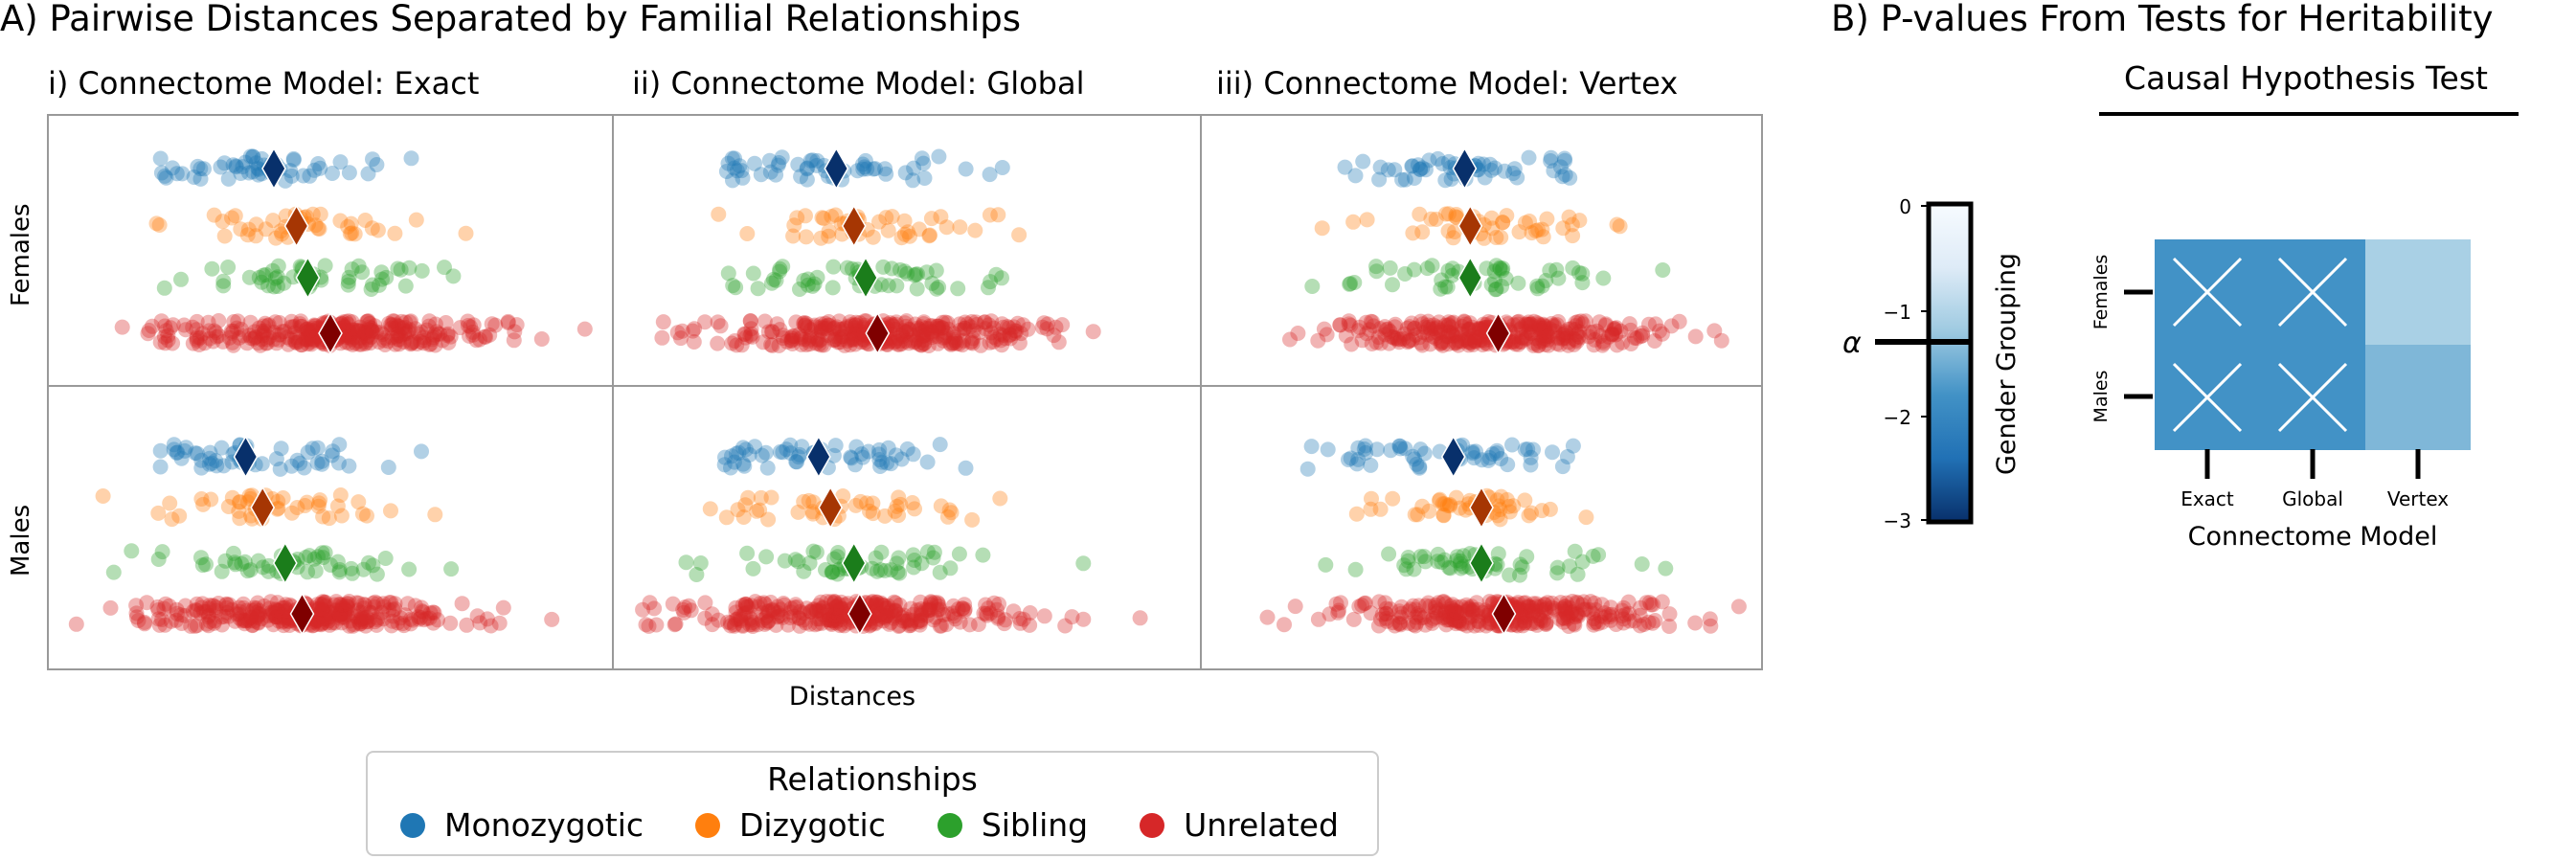  What do you see at coordinates (812, 825) in the screenshot?
I see `legend-label-dizygotic: Dizygotic` at bounding box center [812, 825].